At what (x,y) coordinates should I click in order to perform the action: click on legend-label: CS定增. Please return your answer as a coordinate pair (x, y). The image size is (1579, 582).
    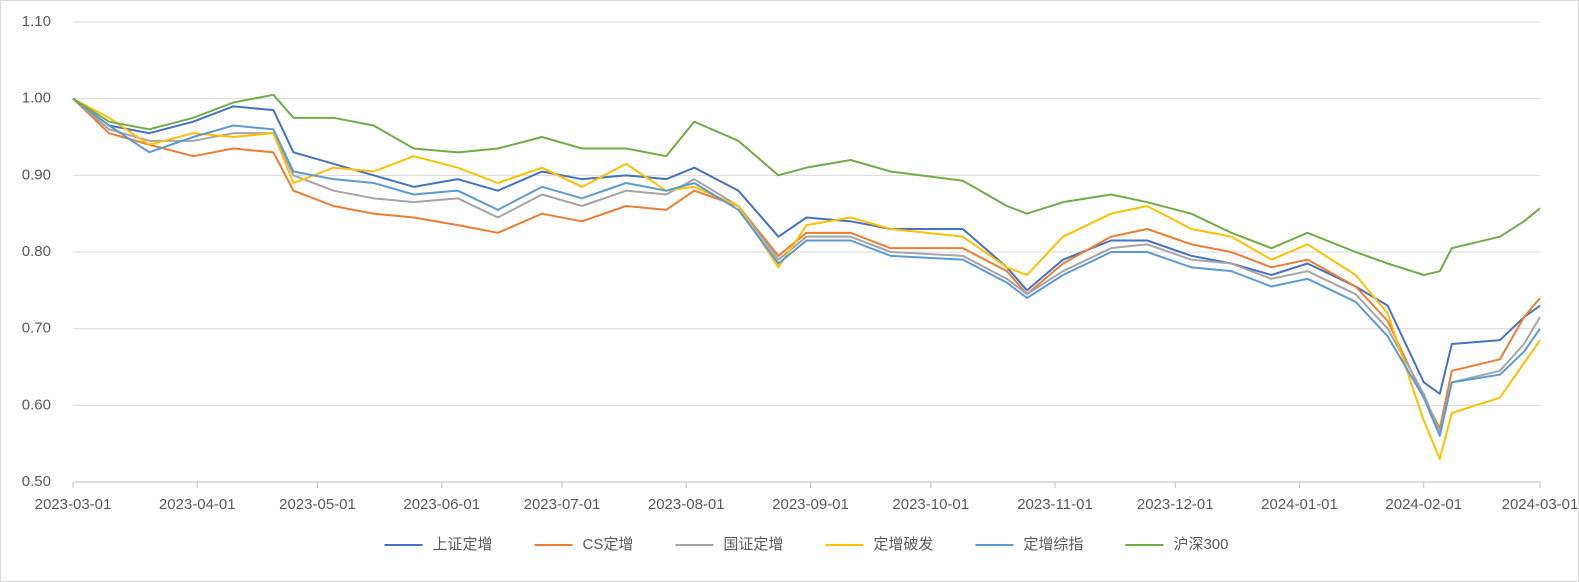
    Looking at the image, I should click on (608, 544).